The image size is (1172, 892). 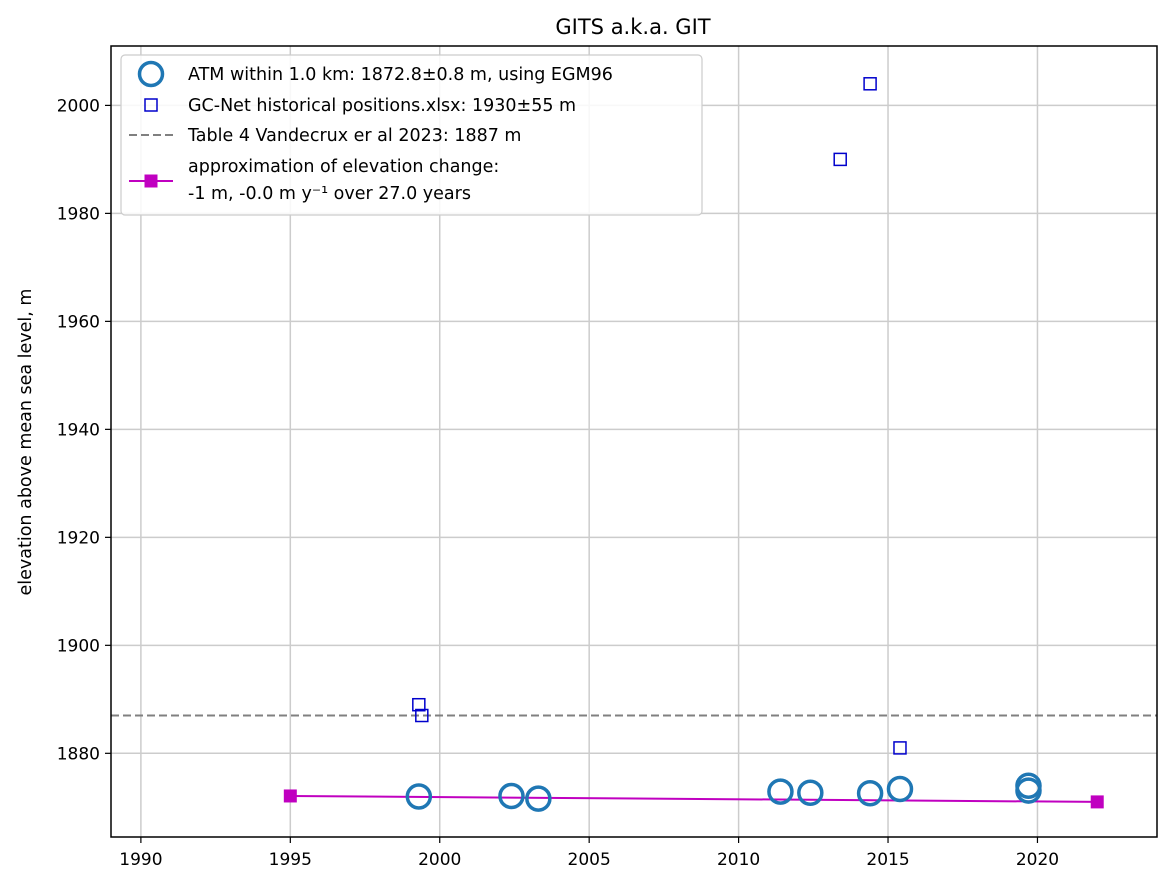 What do you see at coordinates (354, 136) in the screenshot?
I see `legend-label: Table 4 Vandecrux er al 2023: 1887 m` at bounding box center [354, 136].